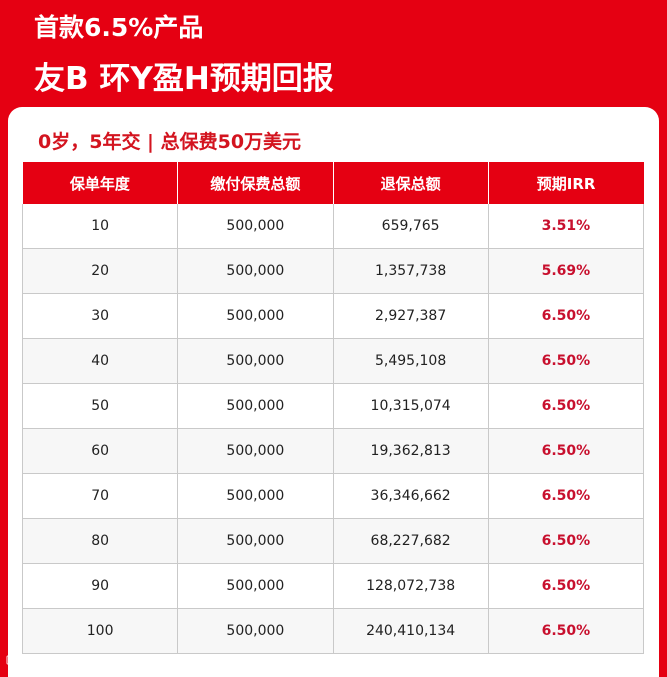 The width and height of the screenshot is (667, 677). What do you see at coordinates (13, 662) in the screenshot?
I see `chat-bubble-icon` at bounding box center [13, 662].